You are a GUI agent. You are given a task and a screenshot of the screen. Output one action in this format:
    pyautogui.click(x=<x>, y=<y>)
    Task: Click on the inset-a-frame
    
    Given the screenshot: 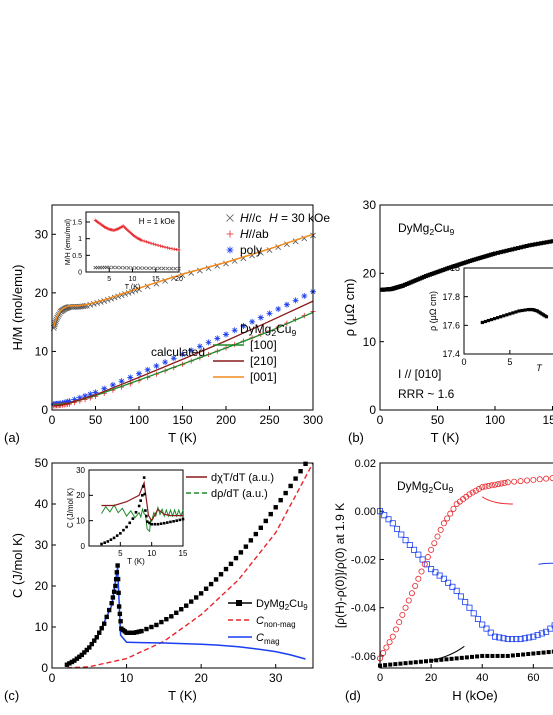 What is the action you would take?
    pyautogui.click(x=132, y=242)
    